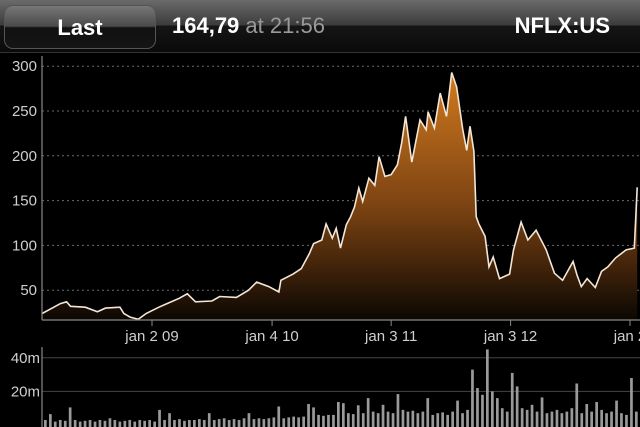 The width and height of the screenshot is (640, 427). Describe the element at coordinates (80, 27) in the screenshot. I see `last-button: Last` at that location.